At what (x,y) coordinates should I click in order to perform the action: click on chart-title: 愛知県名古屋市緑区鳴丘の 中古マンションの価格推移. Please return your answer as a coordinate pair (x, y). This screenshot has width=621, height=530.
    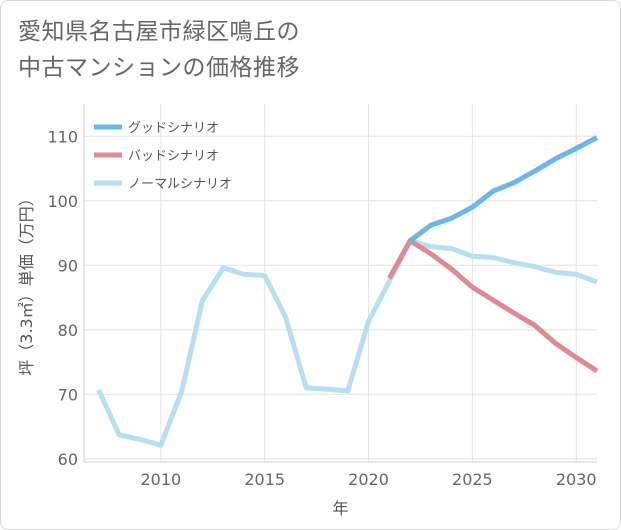
    Looking at the image, I should click on (159, 50).